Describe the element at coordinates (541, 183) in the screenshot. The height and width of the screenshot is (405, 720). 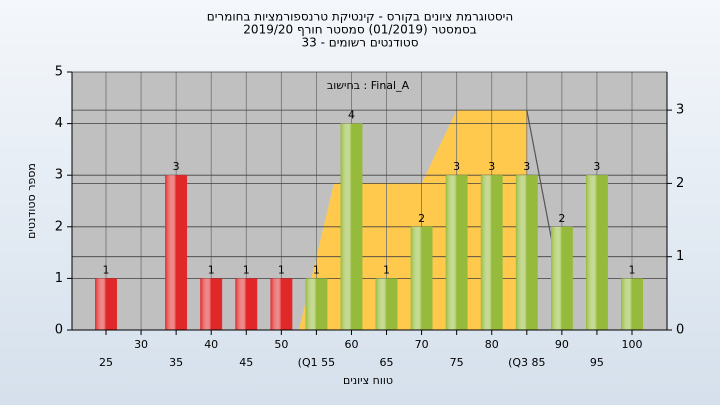
I see `line` at that location.